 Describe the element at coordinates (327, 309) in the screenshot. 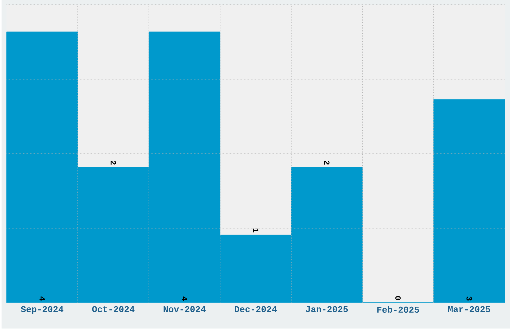

I see `x-tick-label: Jan-2025` at that location.